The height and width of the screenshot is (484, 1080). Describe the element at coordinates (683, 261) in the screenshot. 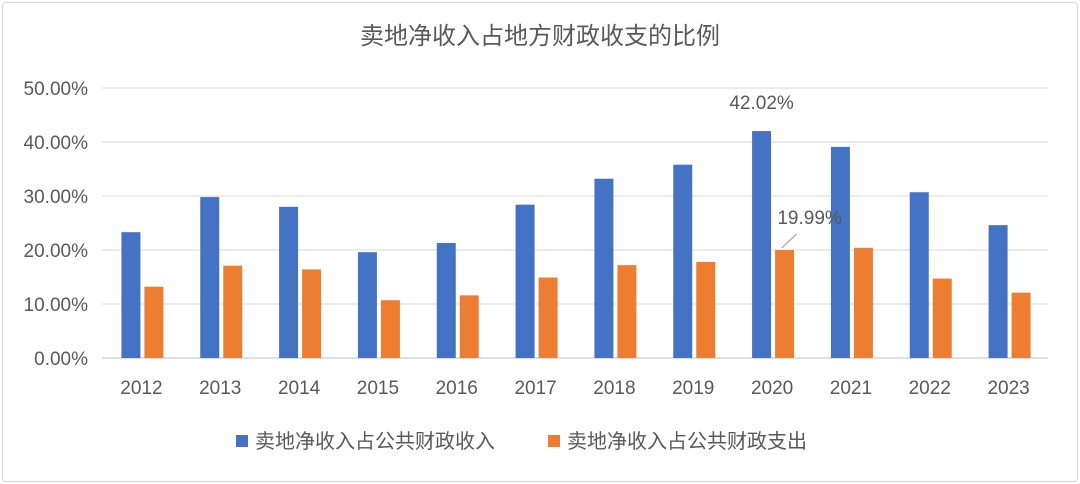

I see `revenue-bar-2019` at that location.